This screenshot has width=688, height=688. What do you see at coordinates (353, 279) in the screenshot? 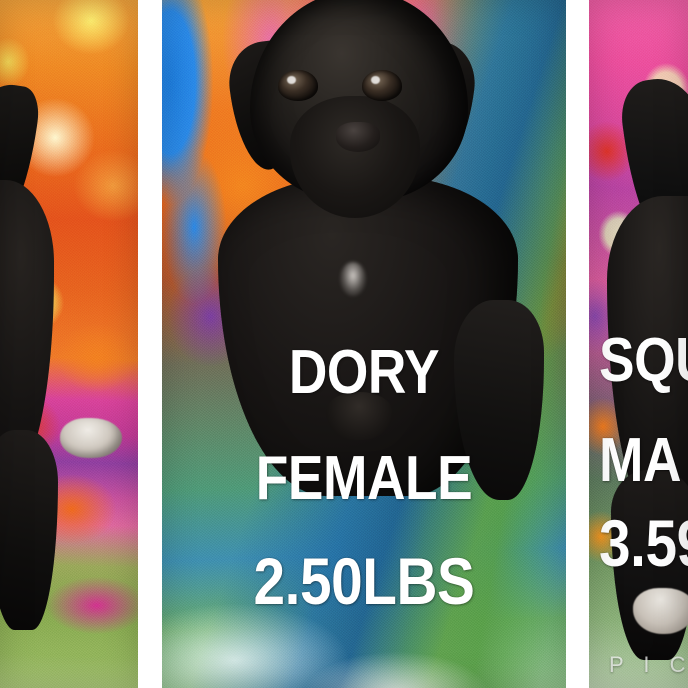
I see `puppy-chest-marking` at bounding box center [353, 279].